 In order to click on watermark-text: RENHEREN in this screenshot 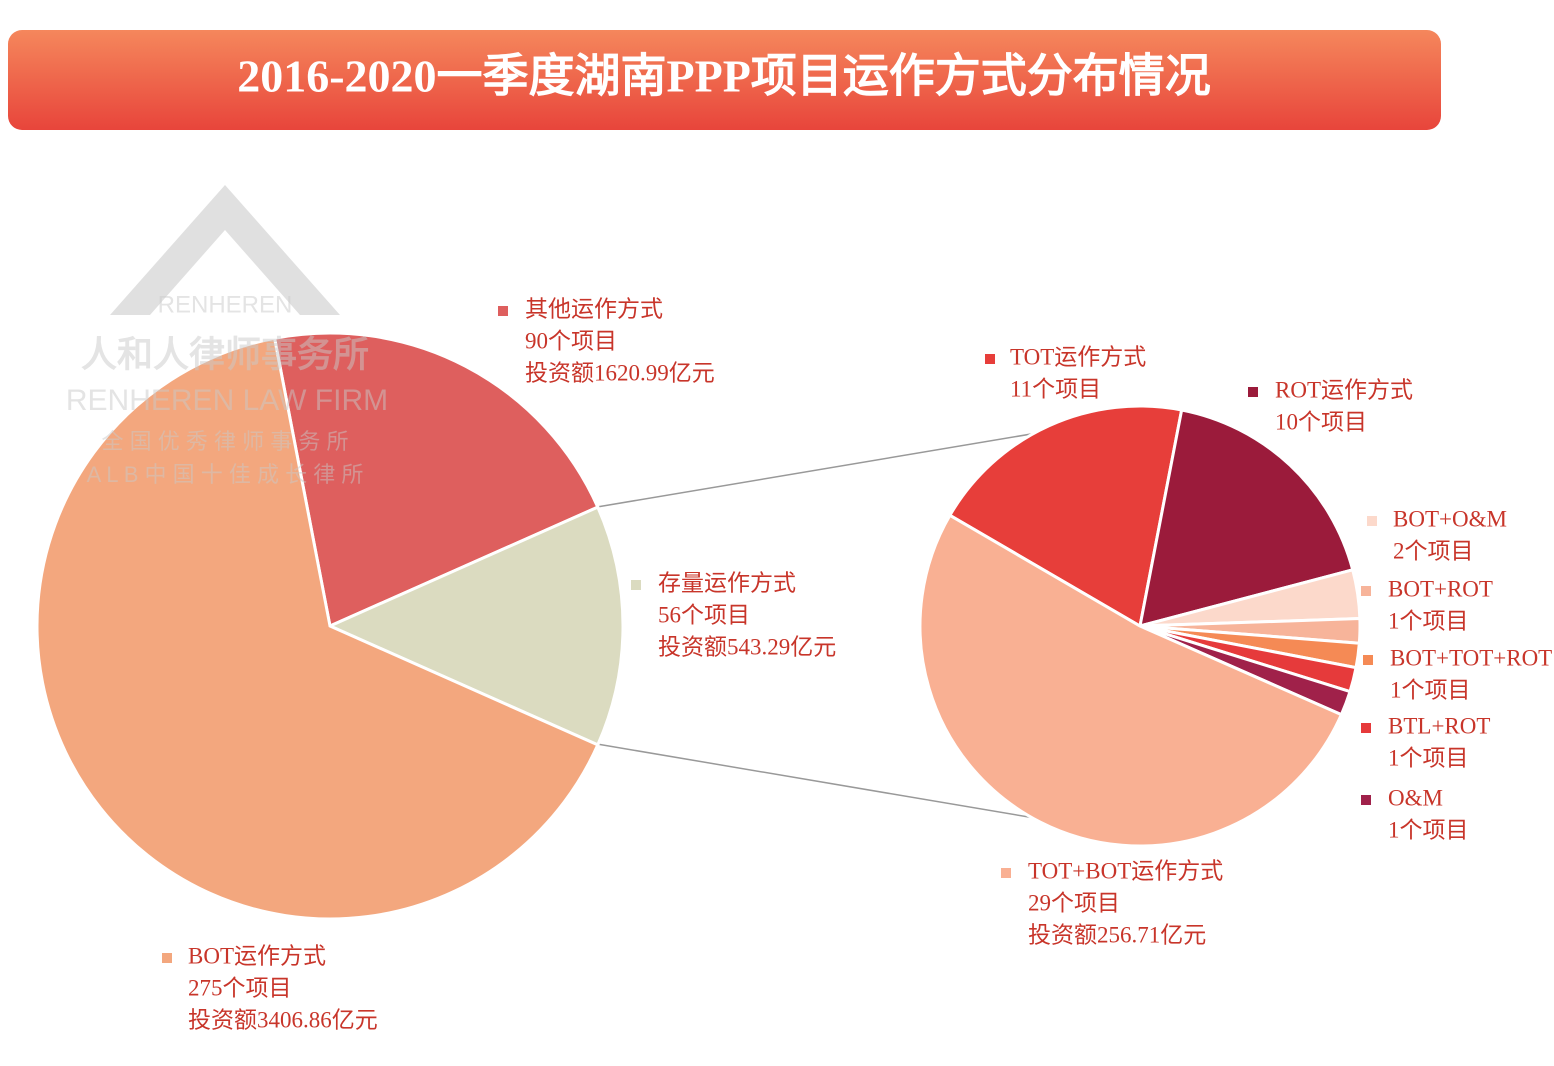, I will do `click(225, 304)`.